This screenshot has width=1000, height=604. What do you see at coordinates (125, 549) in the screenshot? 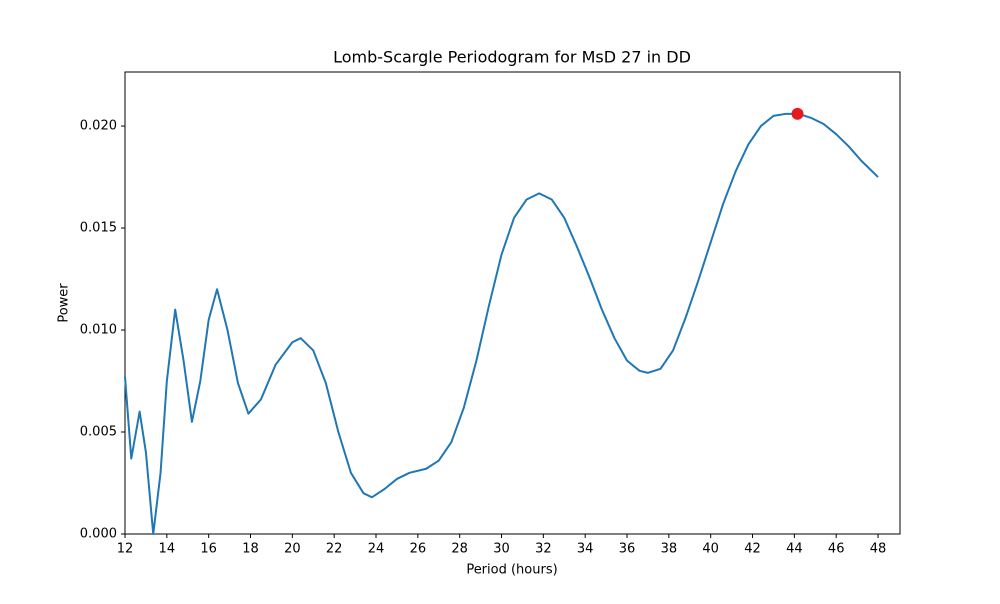
I see `x-tick-label: 12` at bounding box center [125, 549].